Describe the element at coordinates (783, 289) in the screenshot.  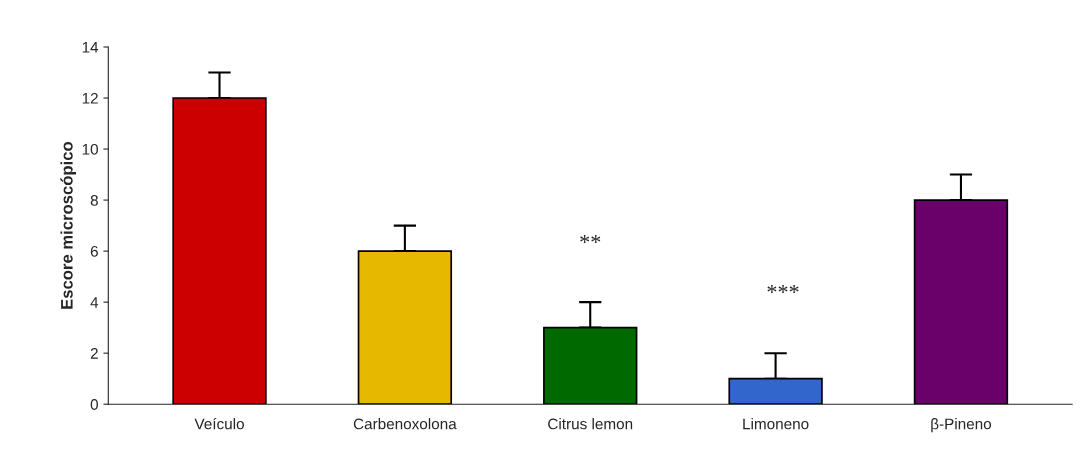
I see `annotation: ***` at that location.